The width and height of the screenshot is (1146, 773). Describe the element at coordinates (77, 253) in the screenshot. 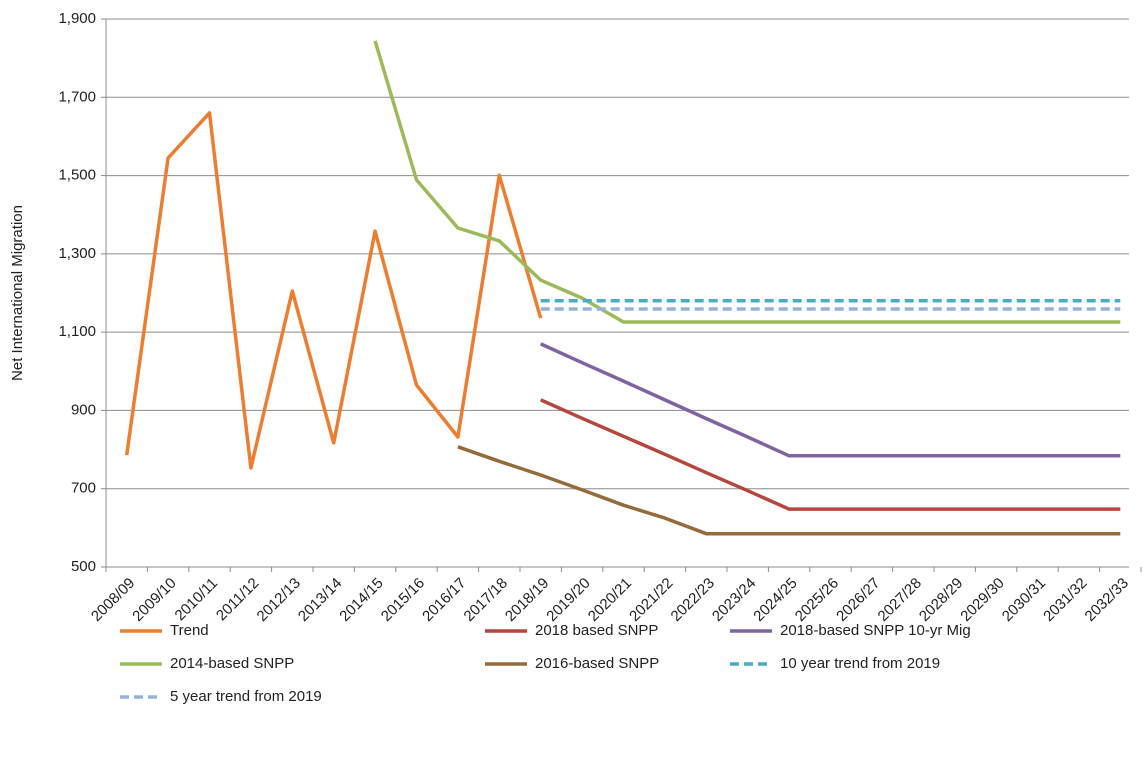

I see `y-tick-label: 1,300` at that location.